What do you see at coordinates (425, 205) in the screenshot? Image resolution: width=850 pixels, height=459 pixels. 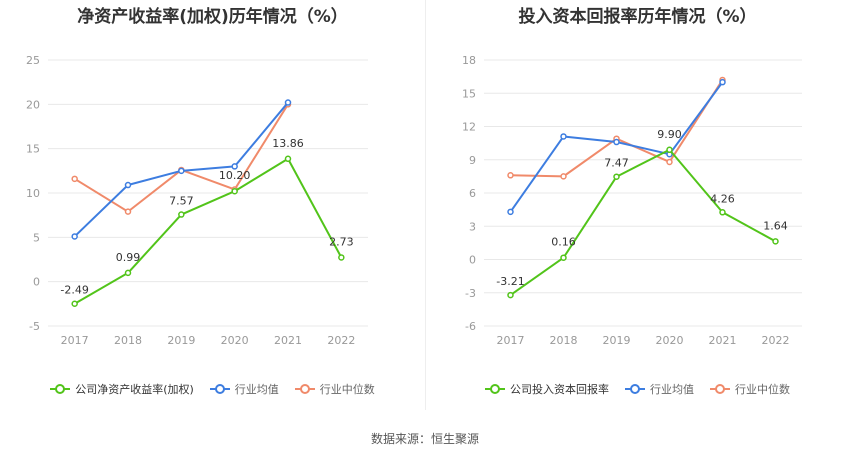 I see `panel-divider` at bounding box center [425, 205].